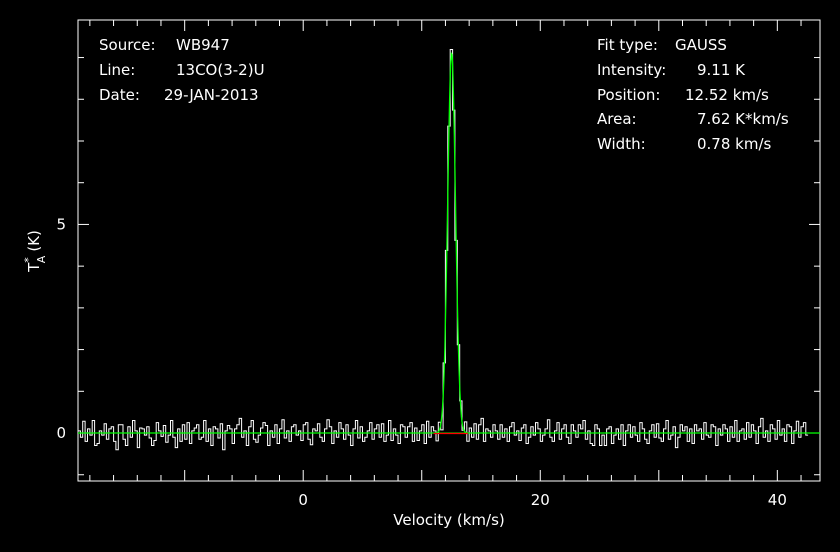 Image resolution: width=840 pixels, height=552 pixels. I want to click on y-axis-label-text: T*A (K), so click(35, 251).